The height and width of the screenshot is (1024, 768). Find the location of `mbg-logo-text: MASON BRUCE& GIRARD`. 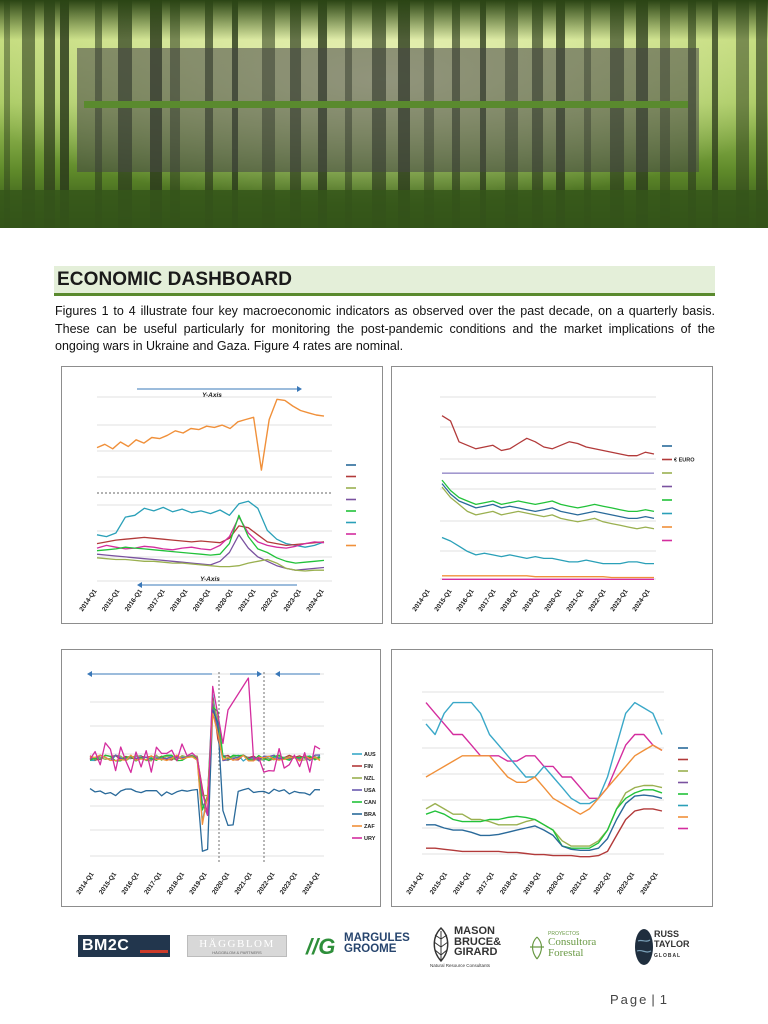

mbg-logo-text: MASON BRUCE& GIRARD is located at coordinates (477, 942).